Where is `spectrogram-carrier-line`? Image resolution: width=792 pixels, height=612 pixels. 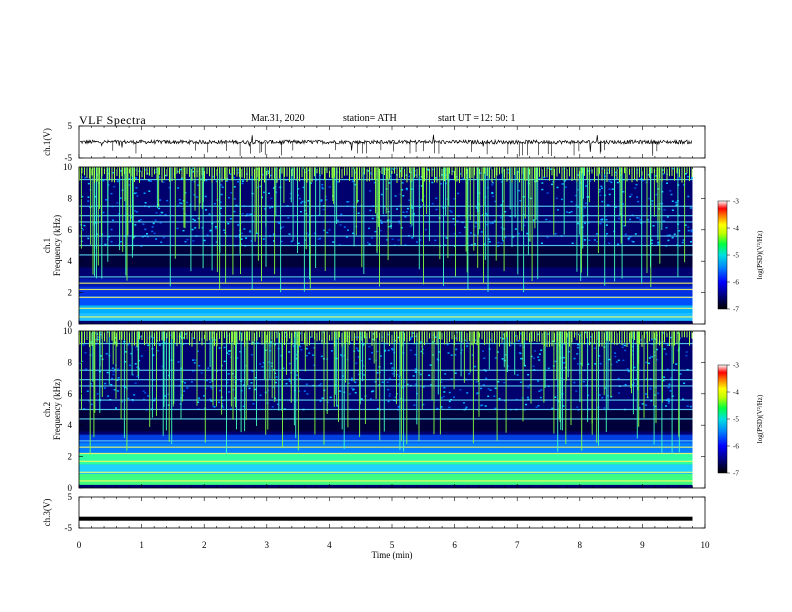
spectrogram-carrier-line is located at coordinates (386, 297).